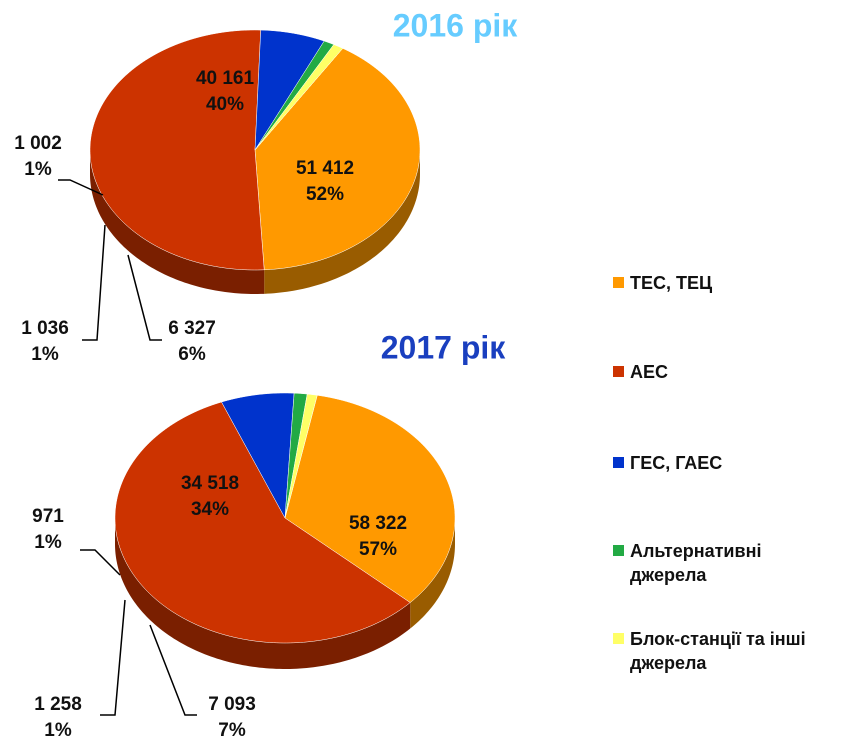  Describe the element at coordinates (48, 516) in the screenshot. I see `value-label: 971` at that location.